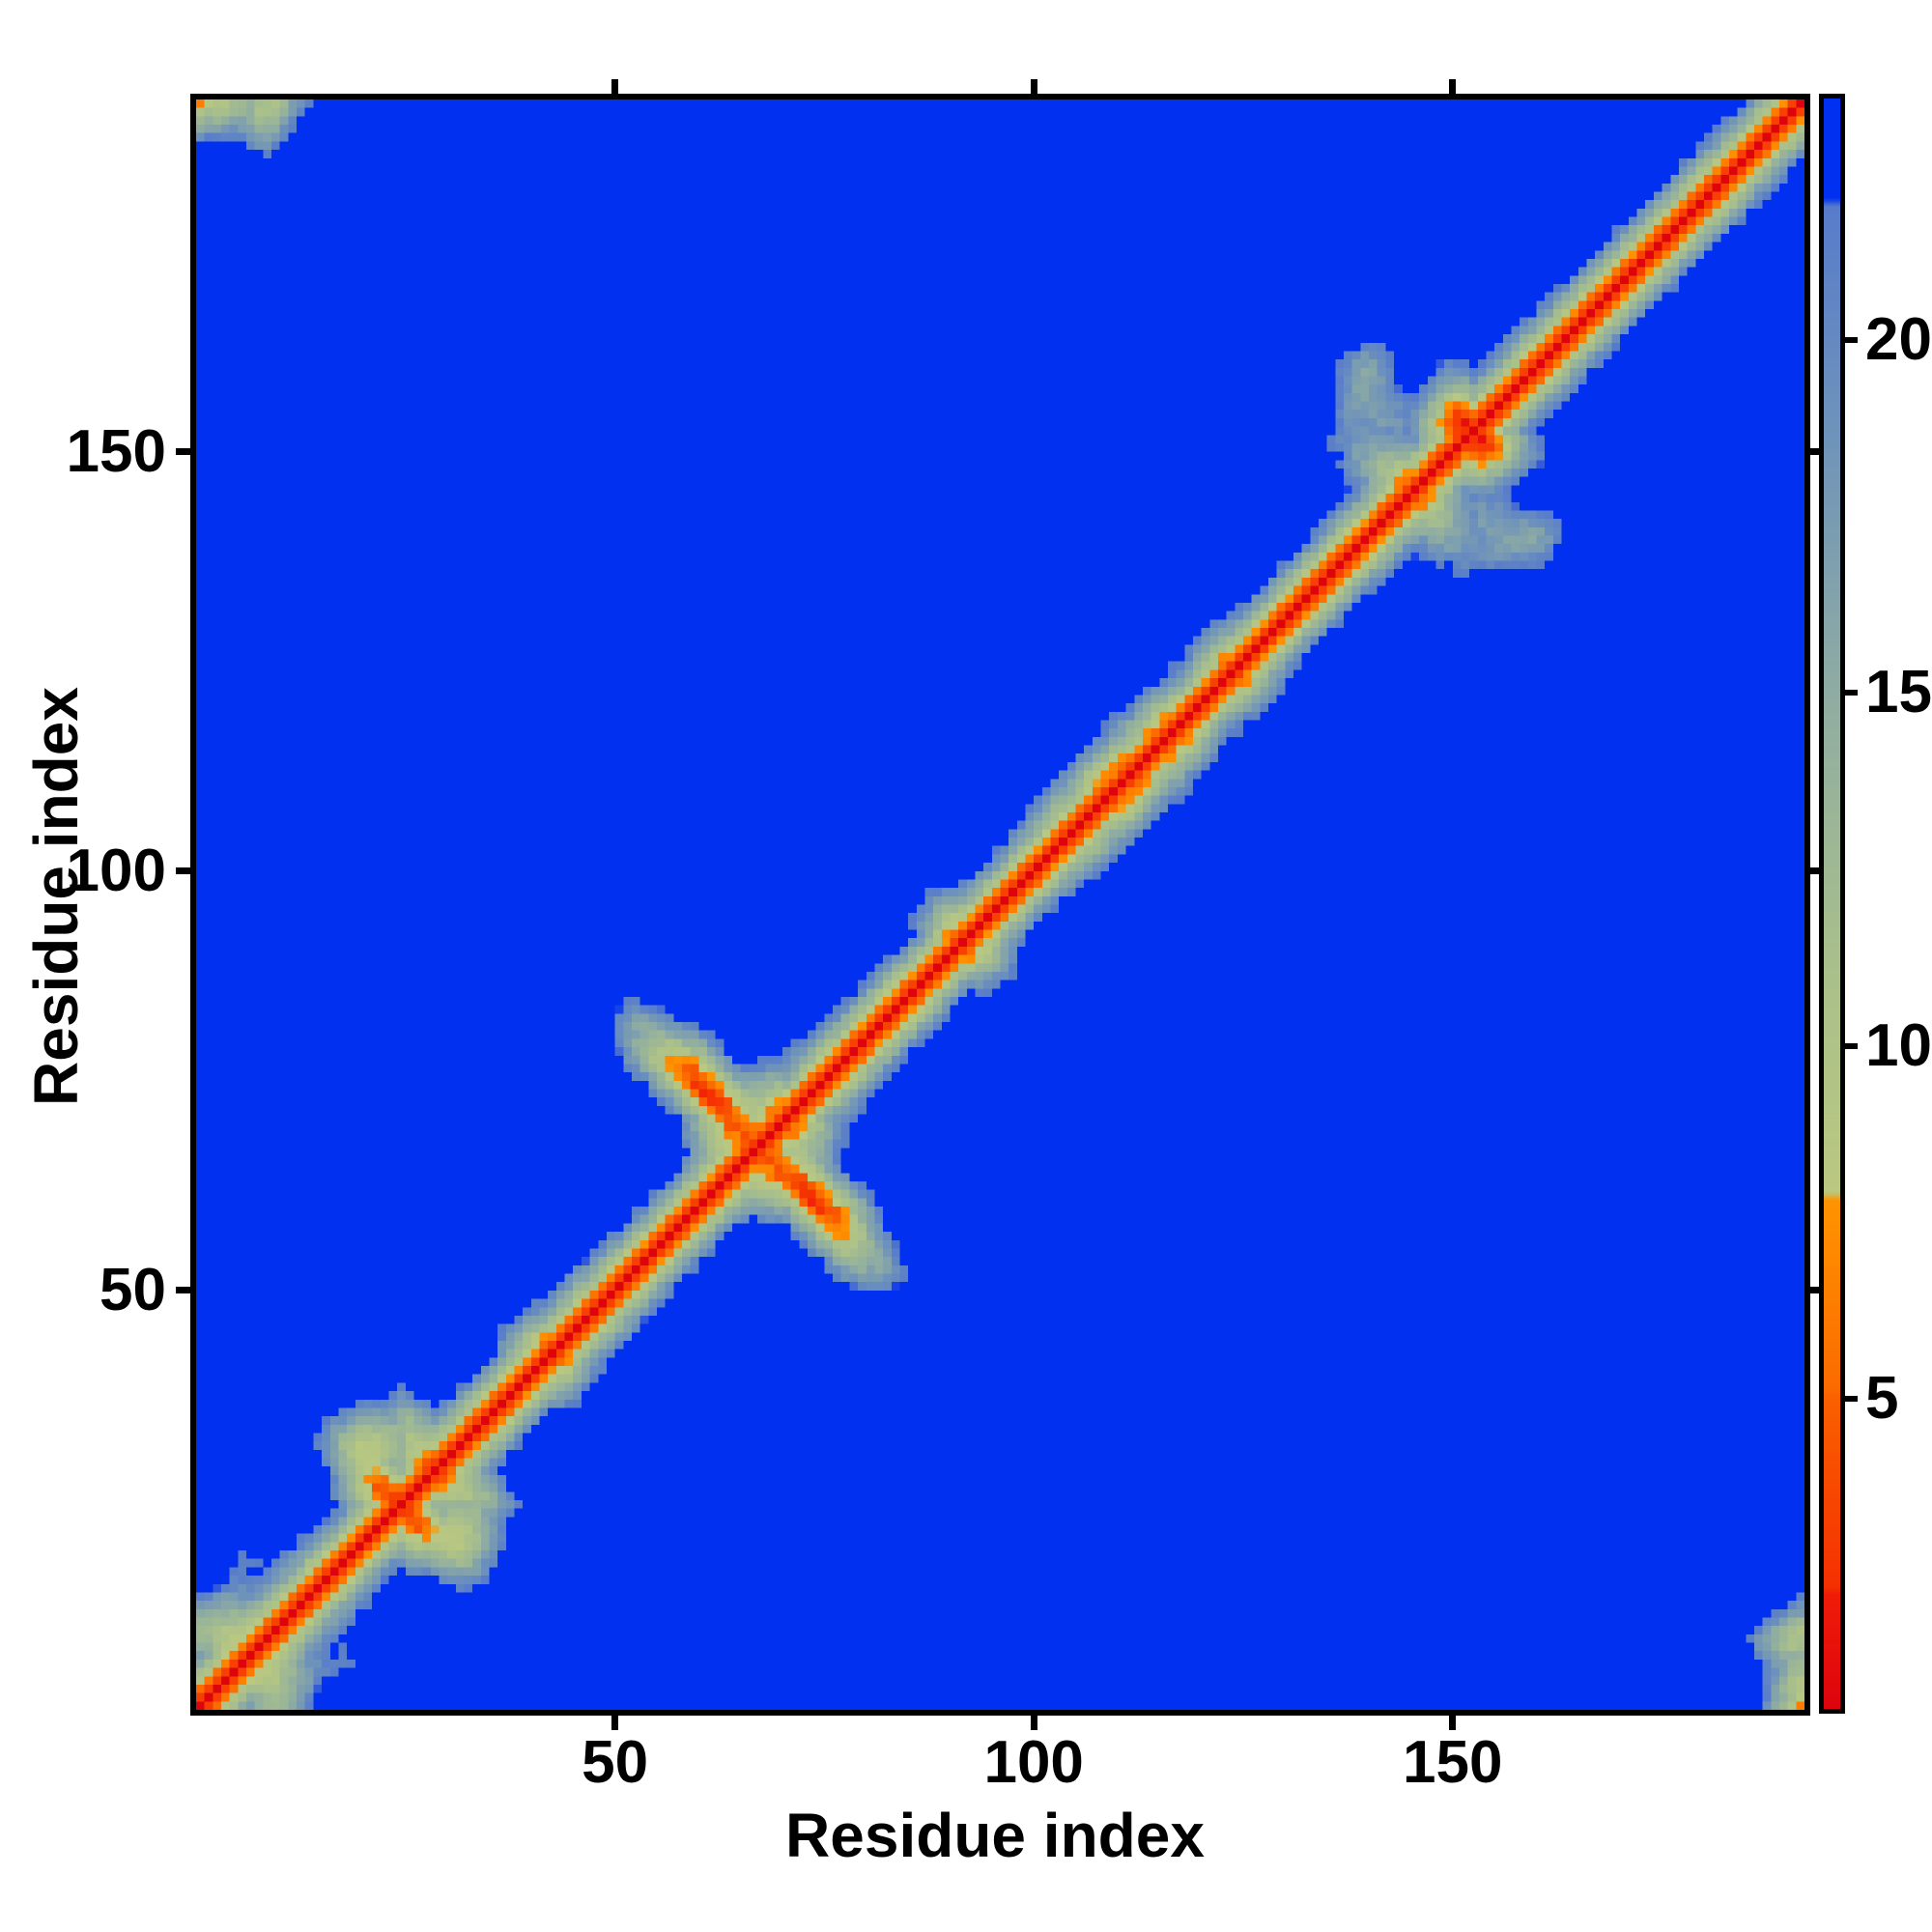 Image resolution: width=1932 pixels, height=1932 pixels. I want to click on colorbar-tick-label: 15, so click(1898, 692).